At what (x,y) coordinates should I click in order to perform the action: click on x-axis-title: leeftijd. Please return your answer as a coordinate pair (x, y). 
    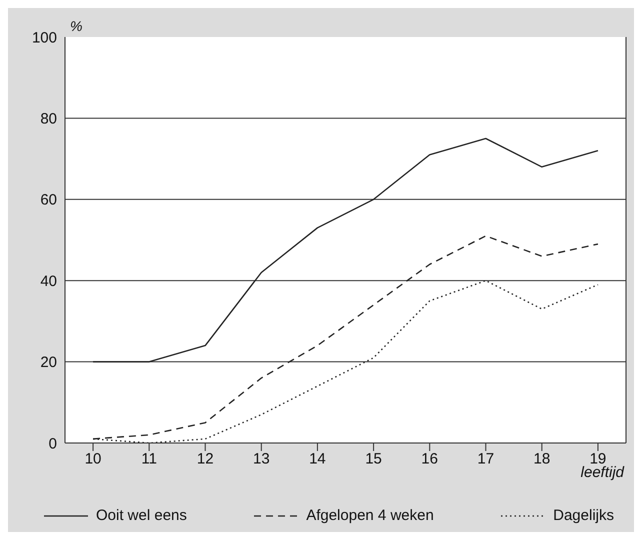
    Looking at the image, I should click on (602, 472).